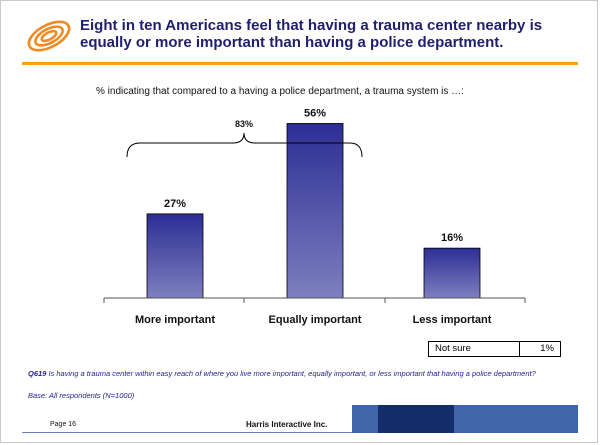 This screenshot has width=600, height=445. Describe the element at coordinates (300, 63) in the screenshot. I see `title-underline` at that location.